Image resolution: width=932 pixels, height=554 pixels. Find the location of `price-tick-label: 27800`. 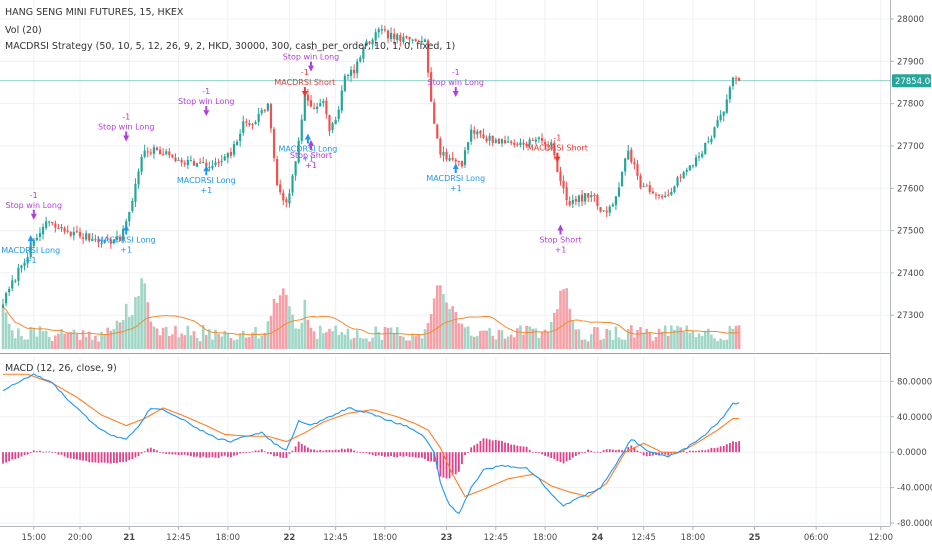

price-tick-label: 27800 is located at coordinates (910, 105).